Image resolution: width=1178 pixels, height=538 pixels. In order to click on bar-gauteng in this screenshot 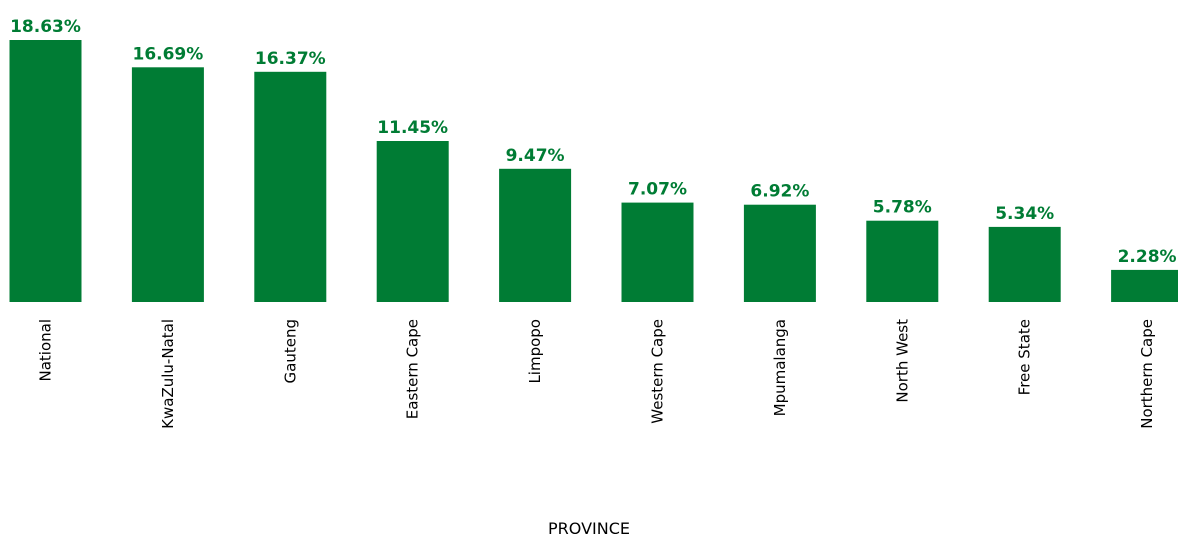, I will do `click(290, 186)`.